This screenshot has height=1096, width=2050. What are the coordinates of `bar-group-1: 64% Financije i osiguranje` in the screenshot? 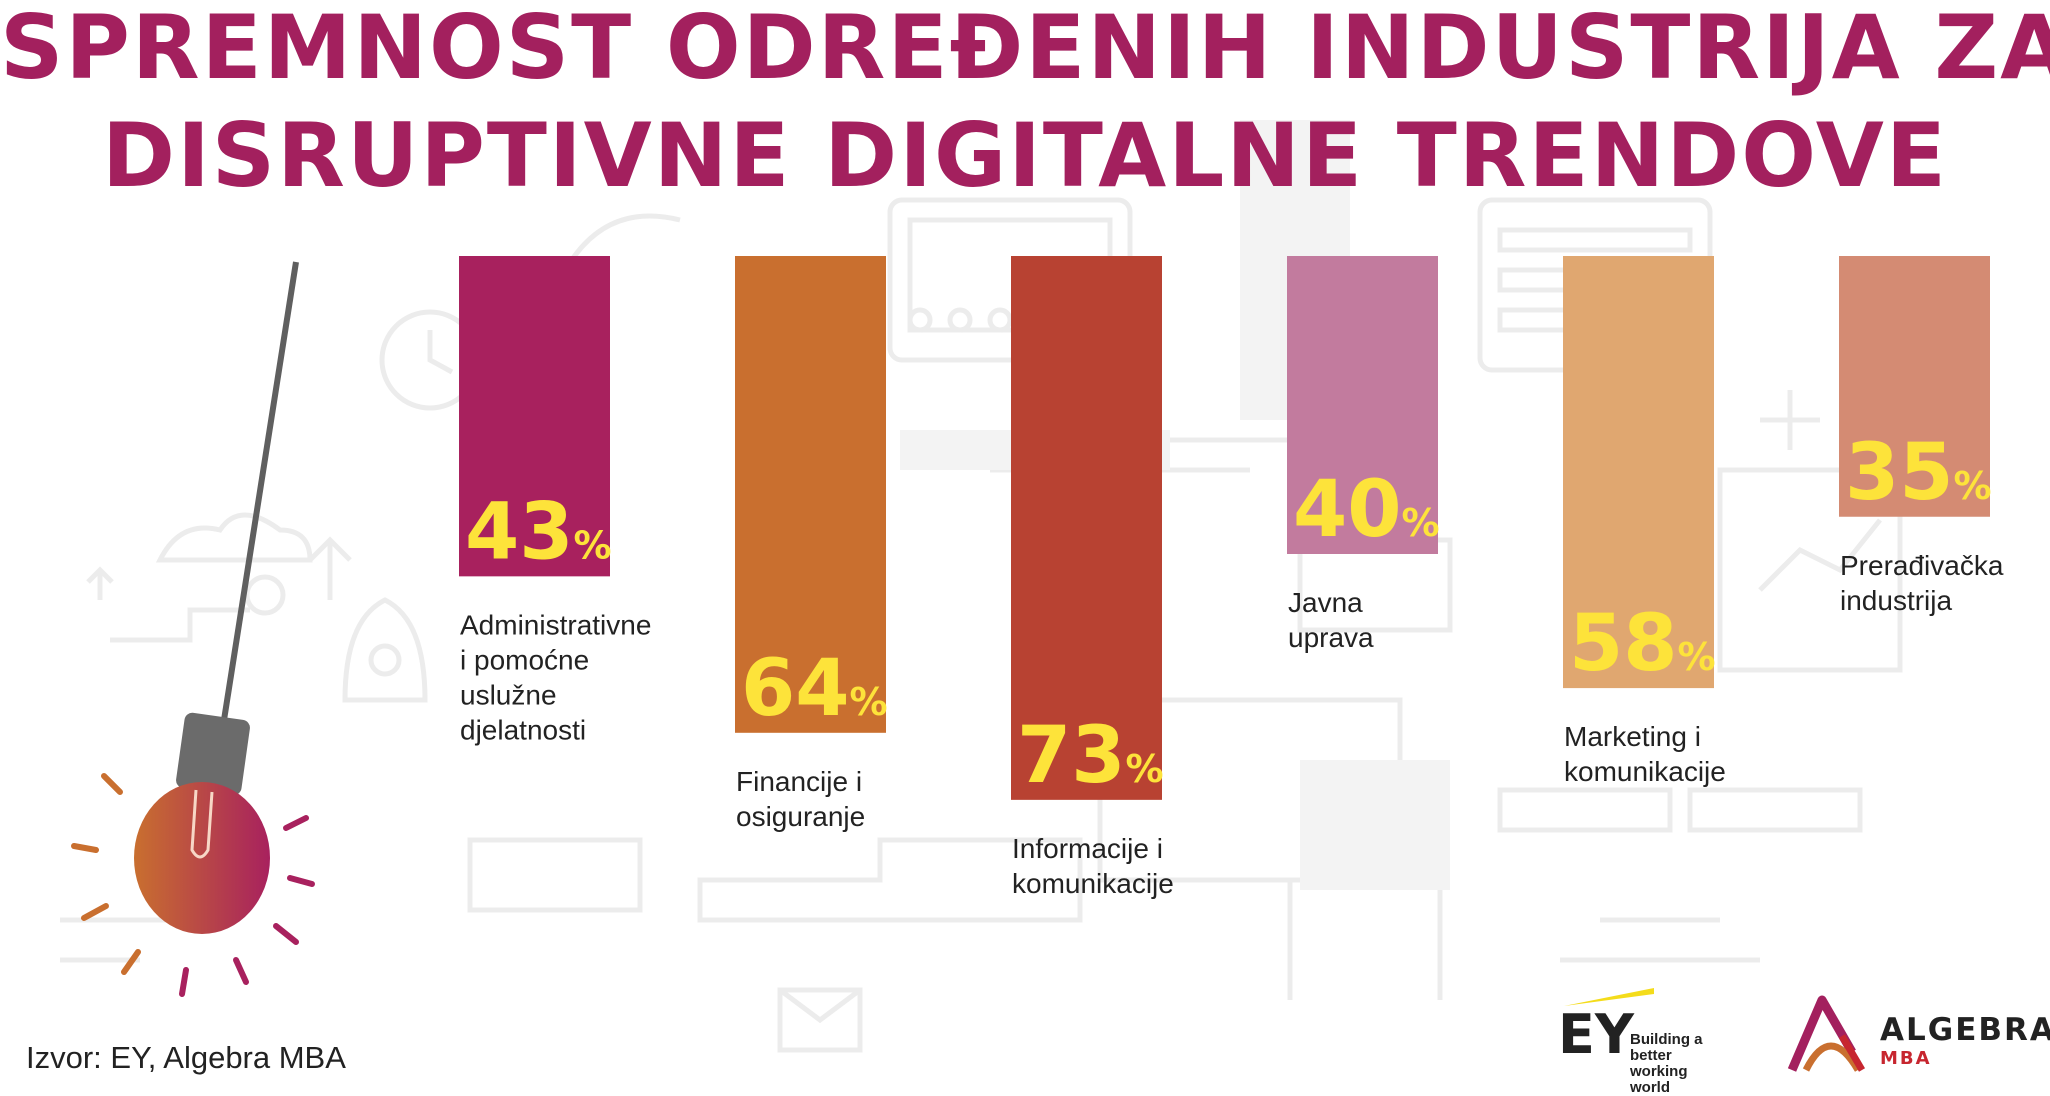 It's located at (811, 544).